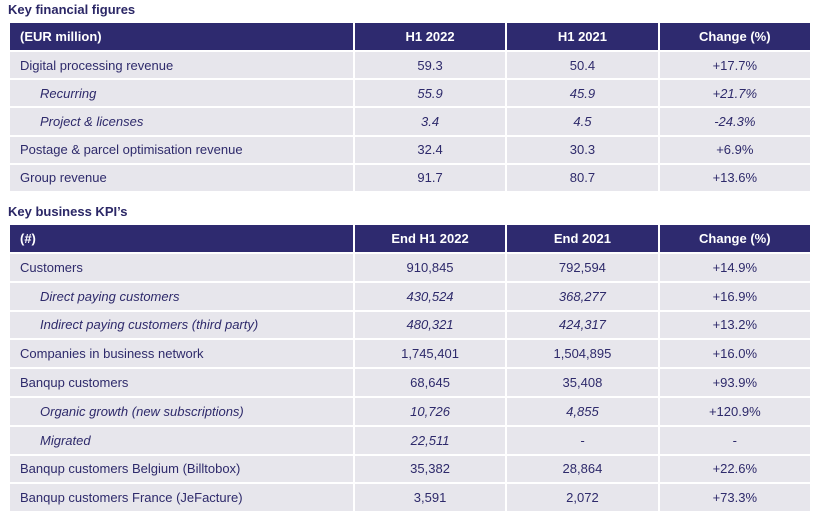 Image resolution: width=821 pixels, height=525 pixels. What do you see at coordinates (734, 122) in the screenshot?
I see `cell-change: -24.3%` at bounding box center [734, 122].